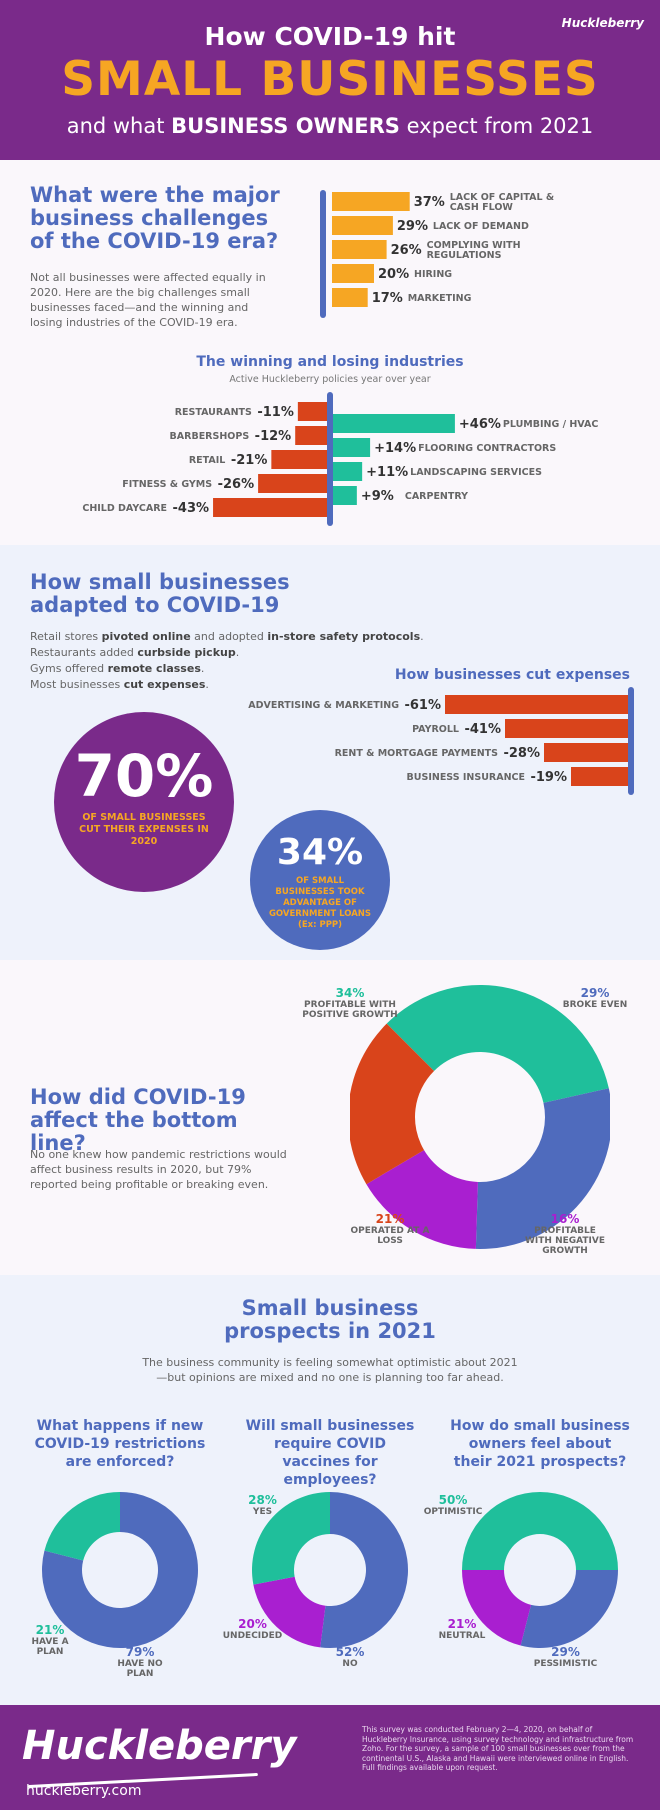  I want to click on title-line-1: How COVID-19 hit, so click(330, 36).